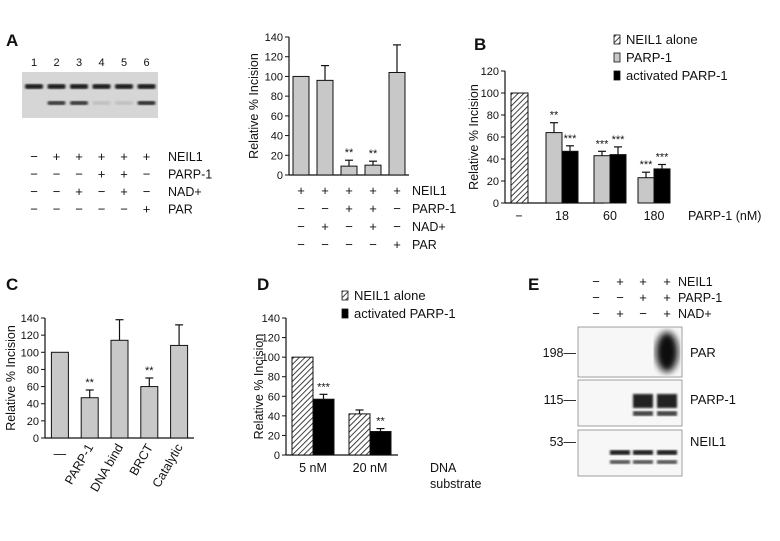 The height and width of the screenshot is (541, 780). I want to click on panel-d-y-axis-label: Relative % Incision, so click(259, 387).